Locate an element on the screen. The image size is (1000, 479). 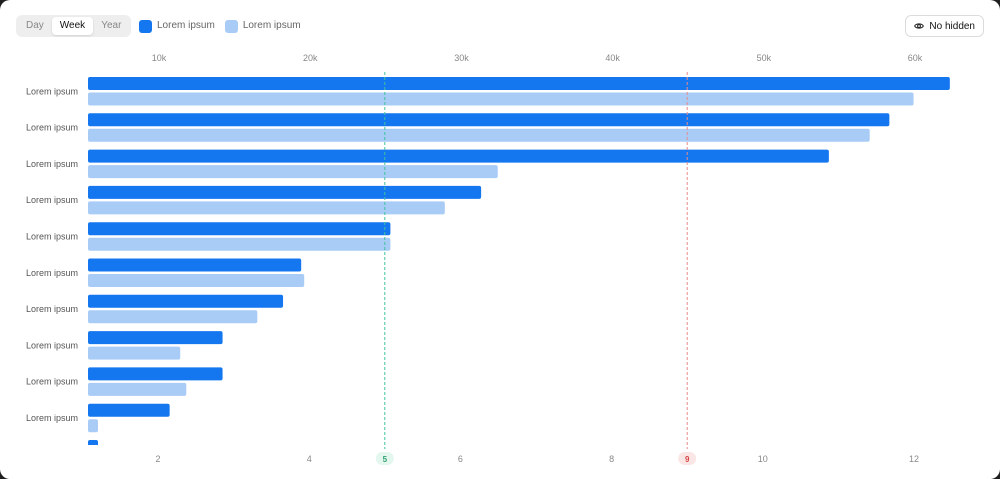
legend-item-series-2: Lorem ipsum is located at coordinates (262, 26).